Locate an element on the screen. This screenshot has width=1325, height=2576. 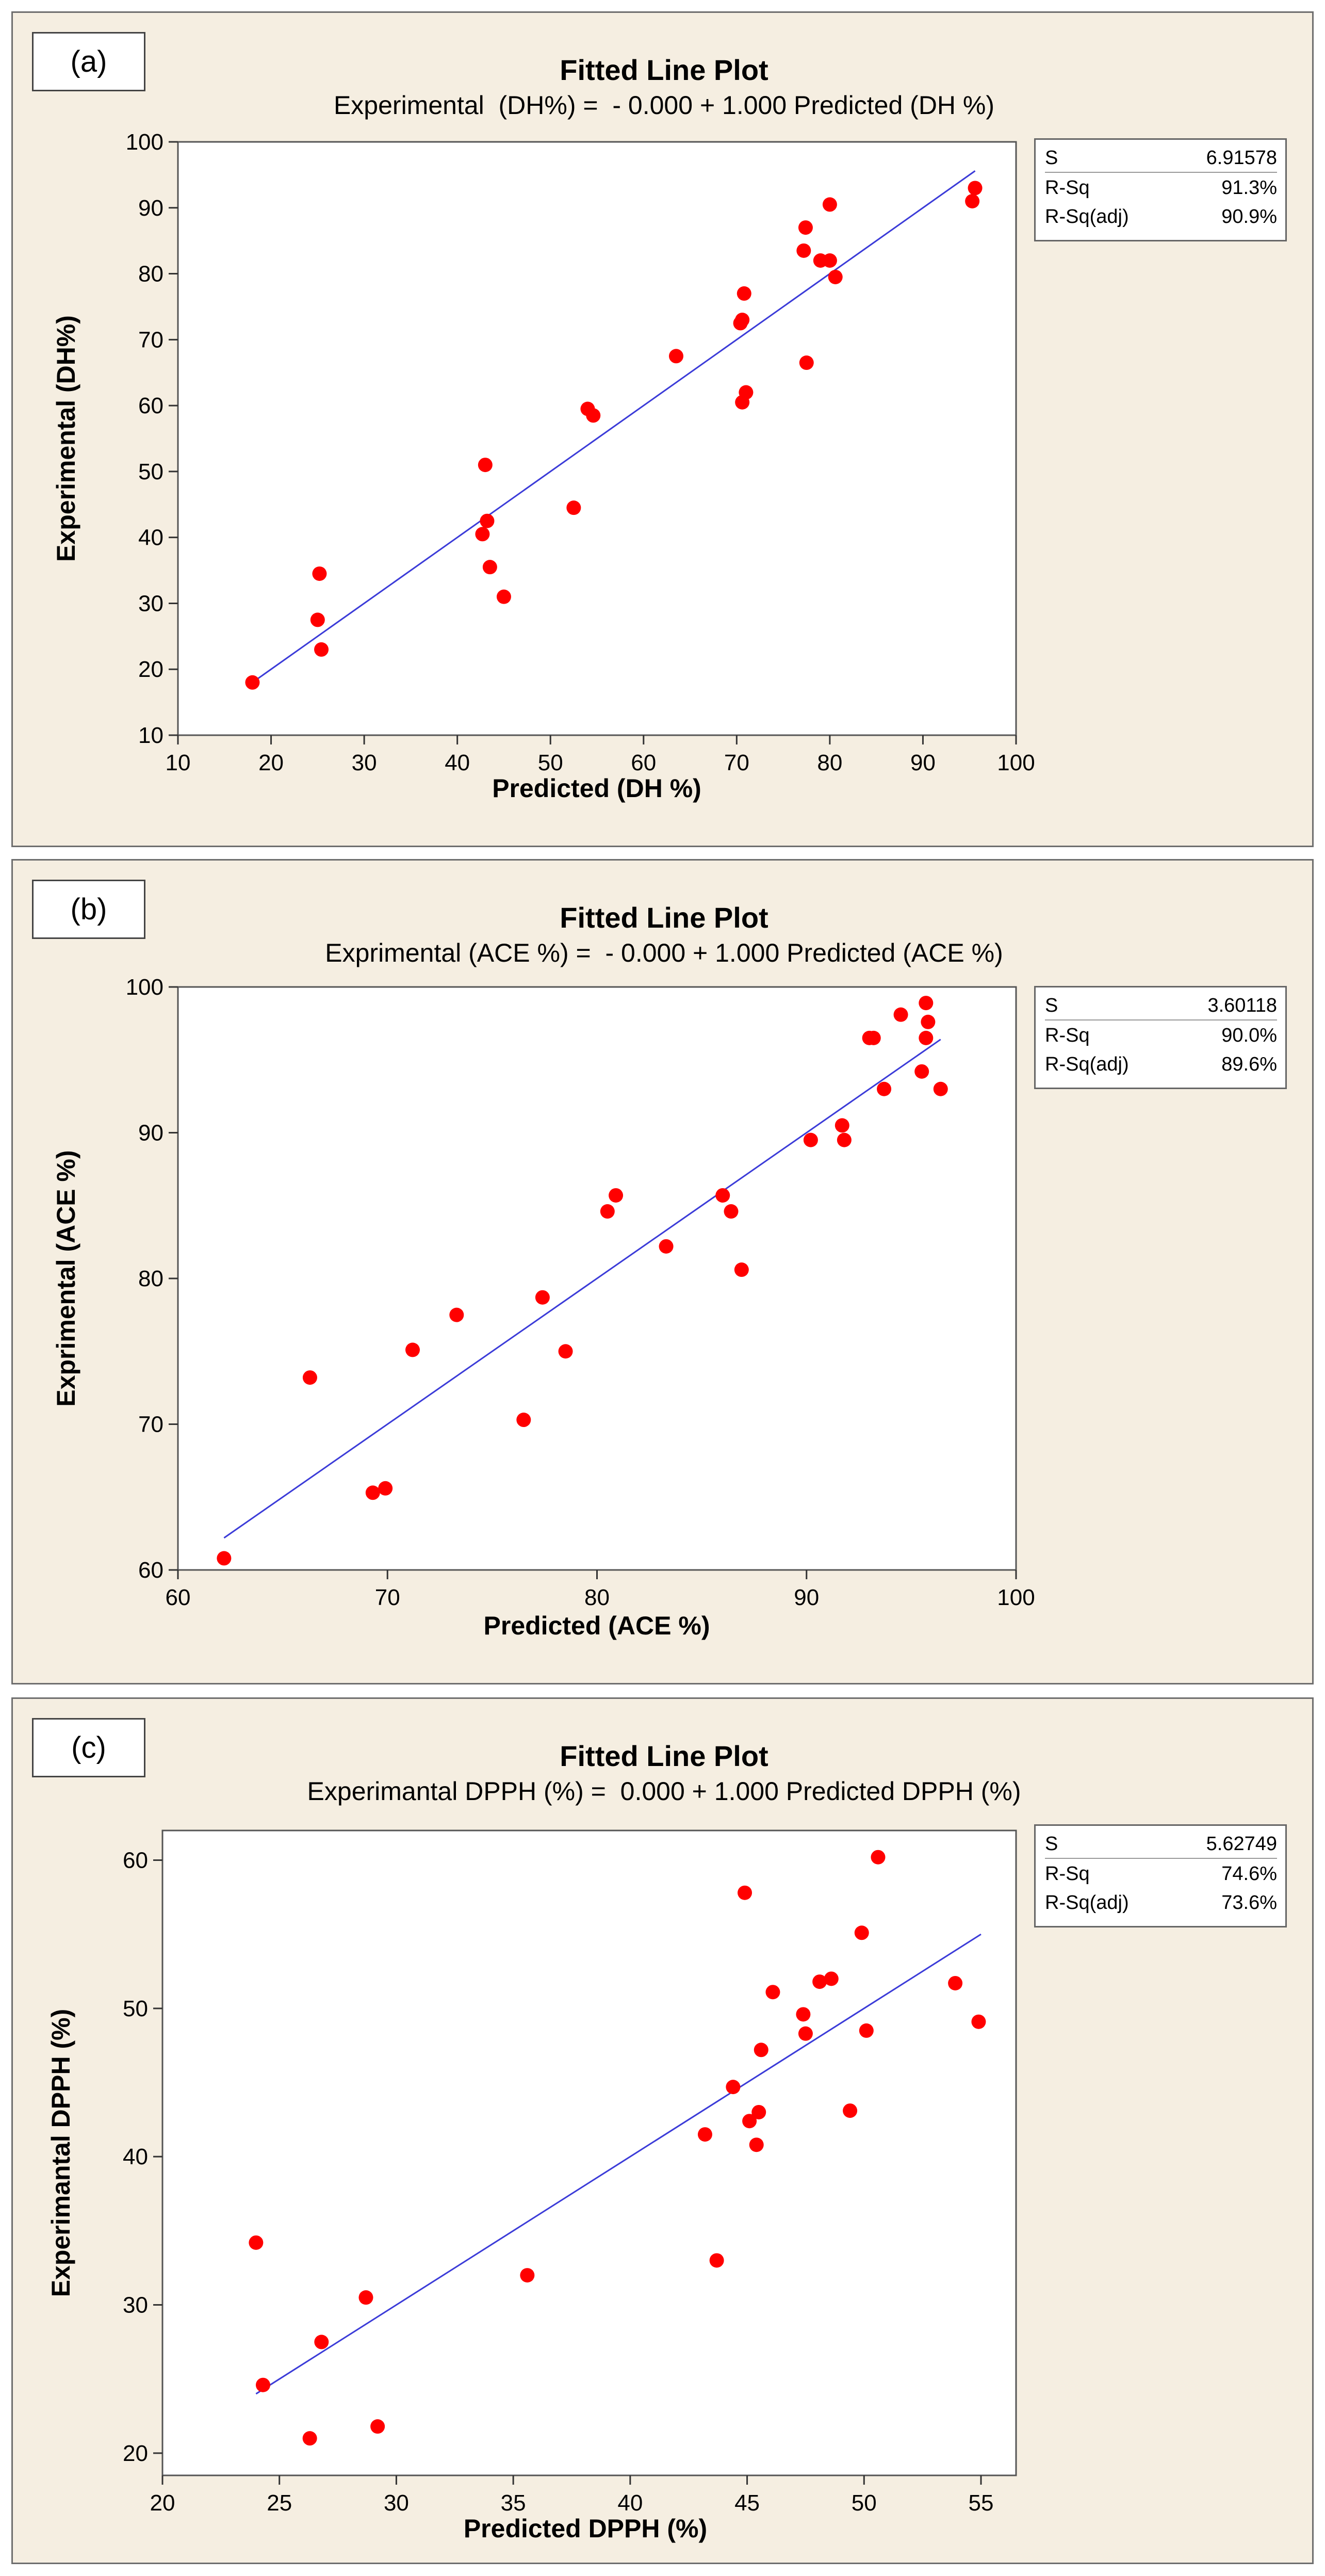
stats-box: S 5.62749 R-Sq 74.6% R-Sq(adj) 73.6% is located at coordinates (1160, 1875).